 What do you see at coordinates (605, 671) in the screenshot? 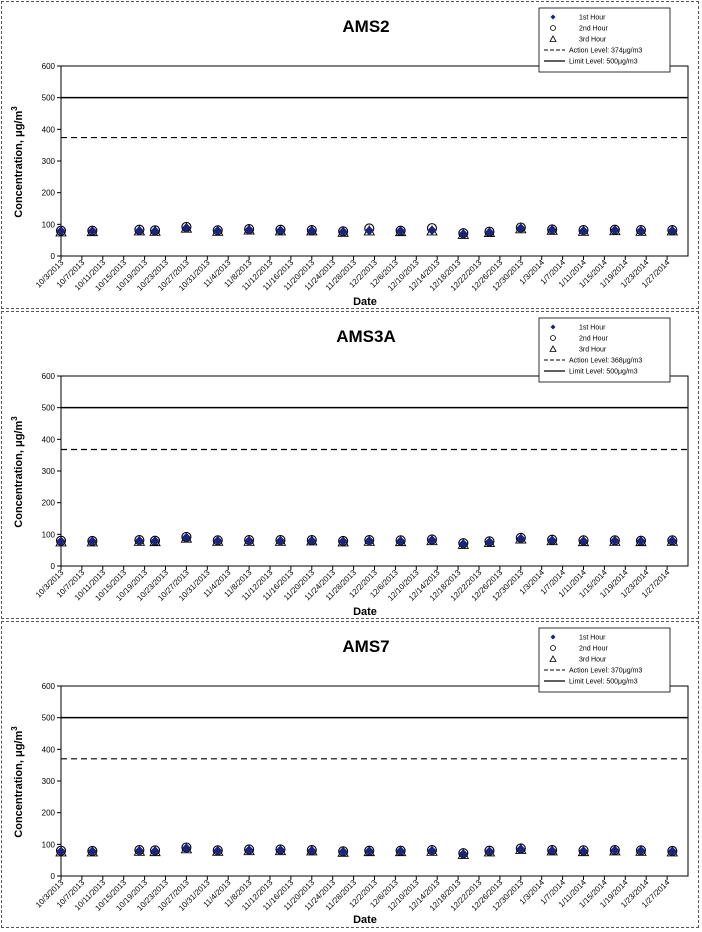
I see `legend-label-action-level: Action Level: 370μg/m3` at bounding box center [605, 671].